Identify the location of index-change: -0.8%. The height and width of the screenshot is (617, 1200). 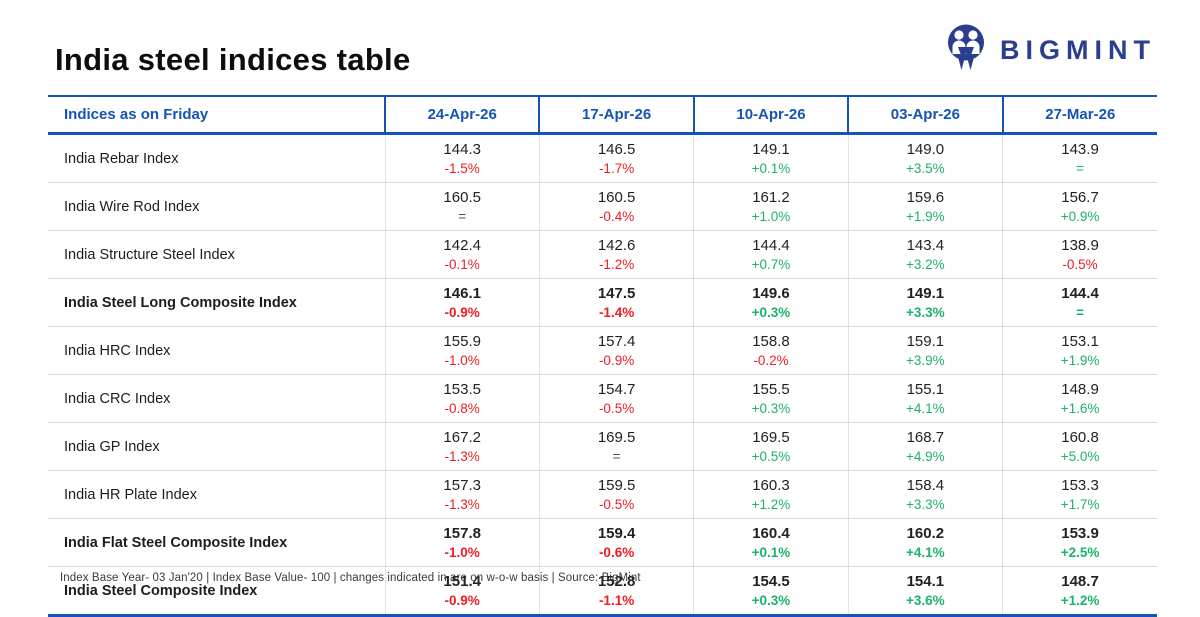
(462, 408).